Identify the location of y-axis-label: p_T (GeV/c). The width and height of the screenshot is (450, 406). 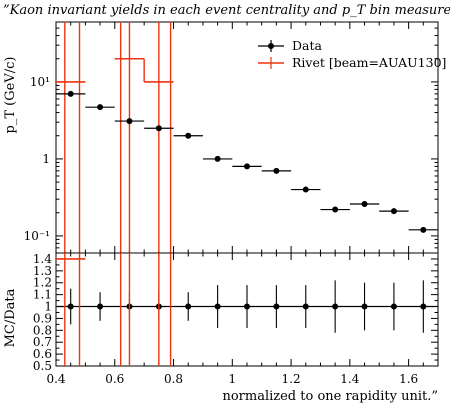
(10, 95).